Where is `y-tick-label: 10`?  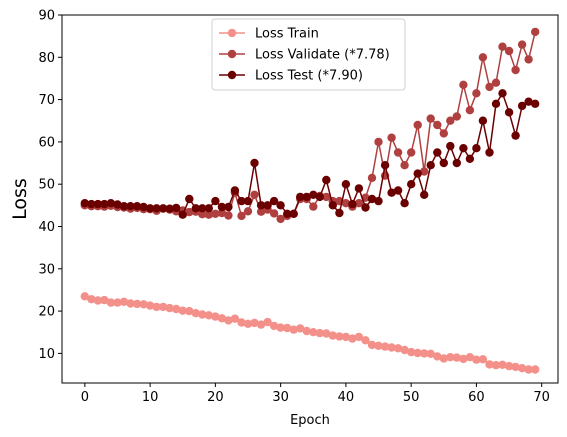 y-tick-label: 10 is located at coordinates (46, 354).